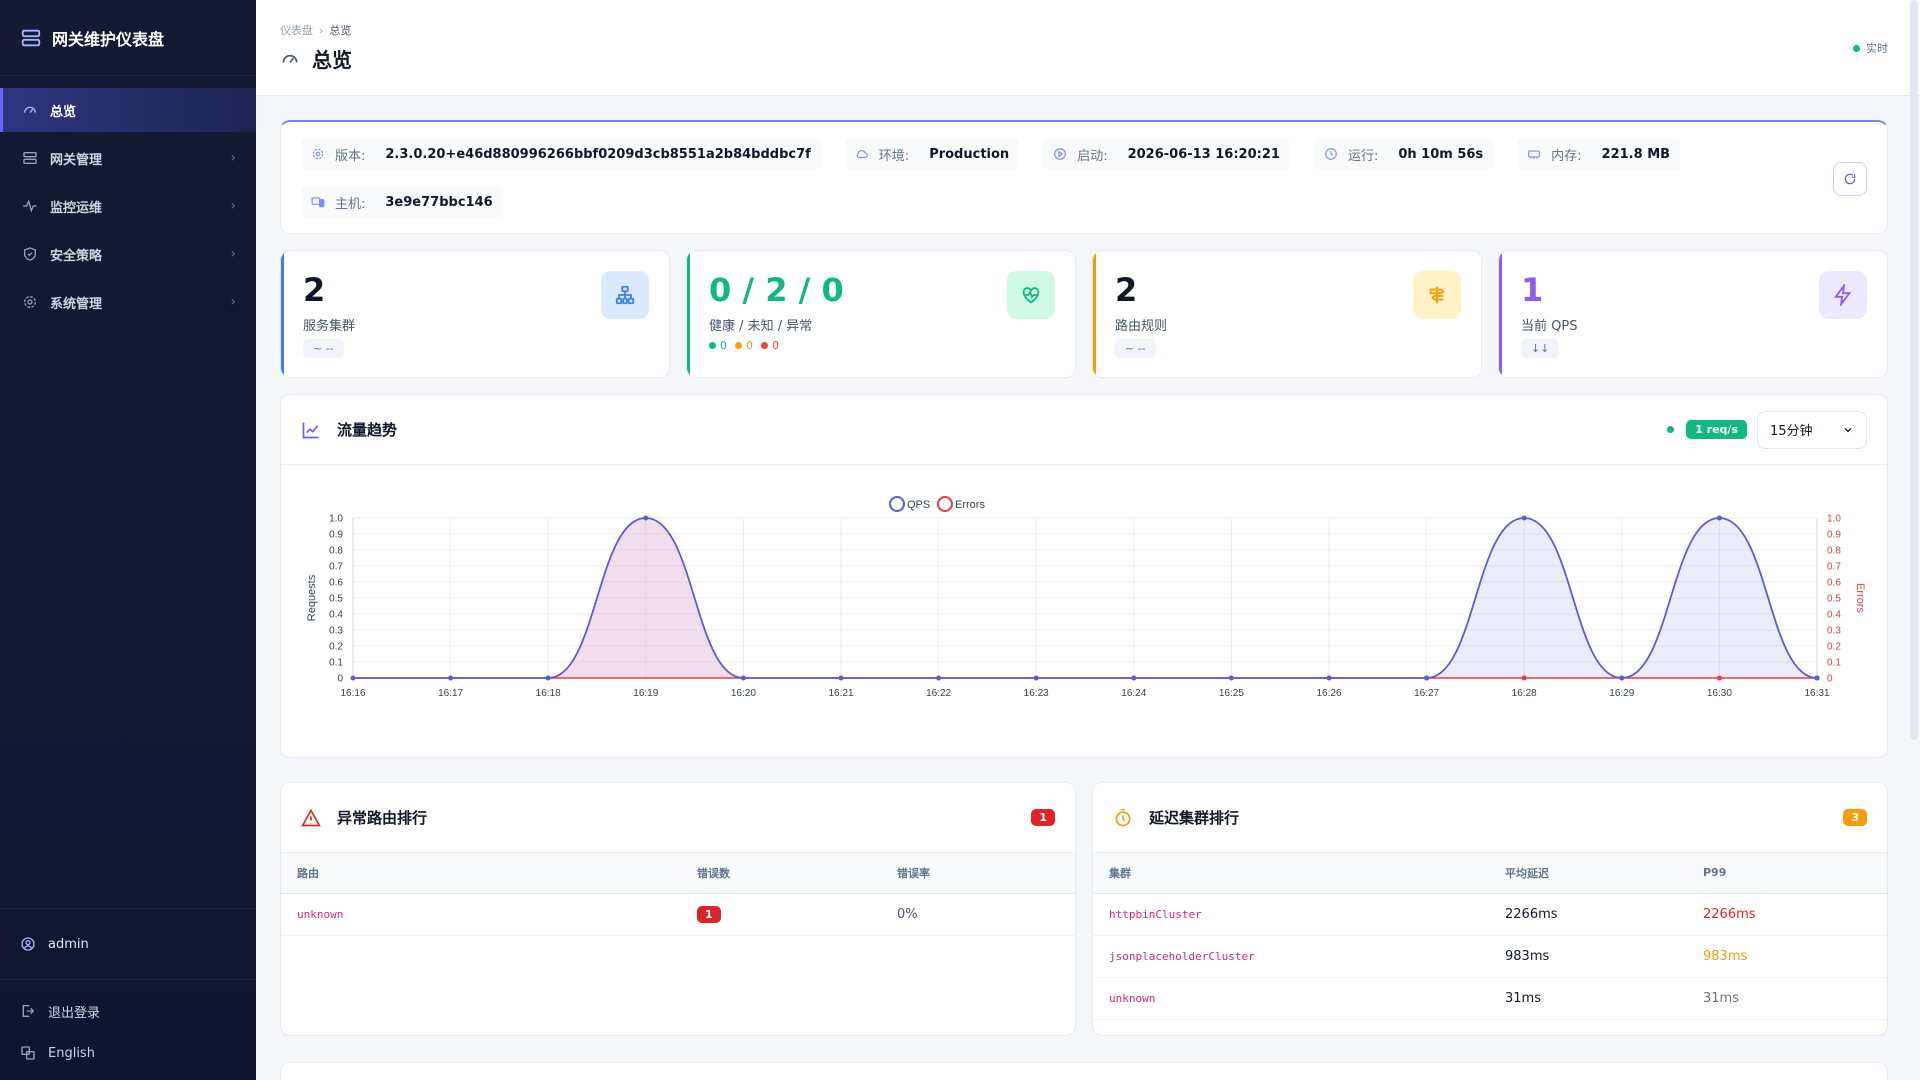  Describe the element at coordinates (894, 156) in the screenshot. I see `env-label: 环境:` at that location.